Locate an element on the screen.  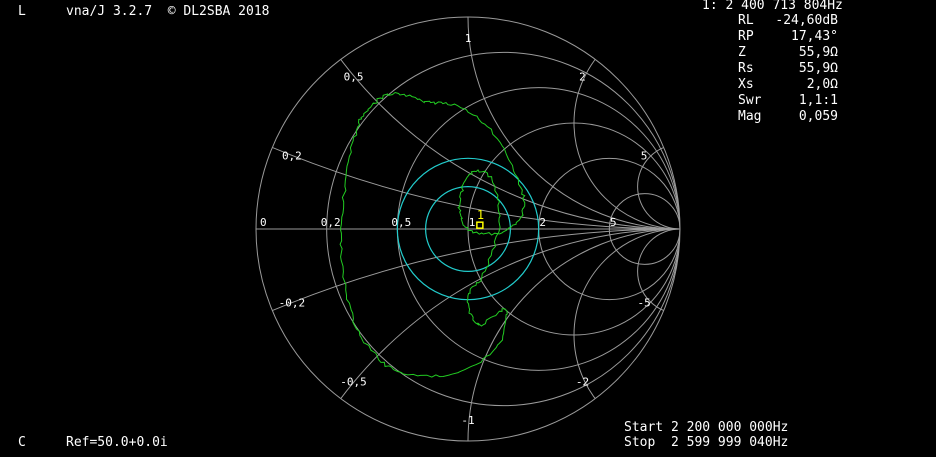
readout-value-mag: 0,059 is located at coordinates (818, 116).